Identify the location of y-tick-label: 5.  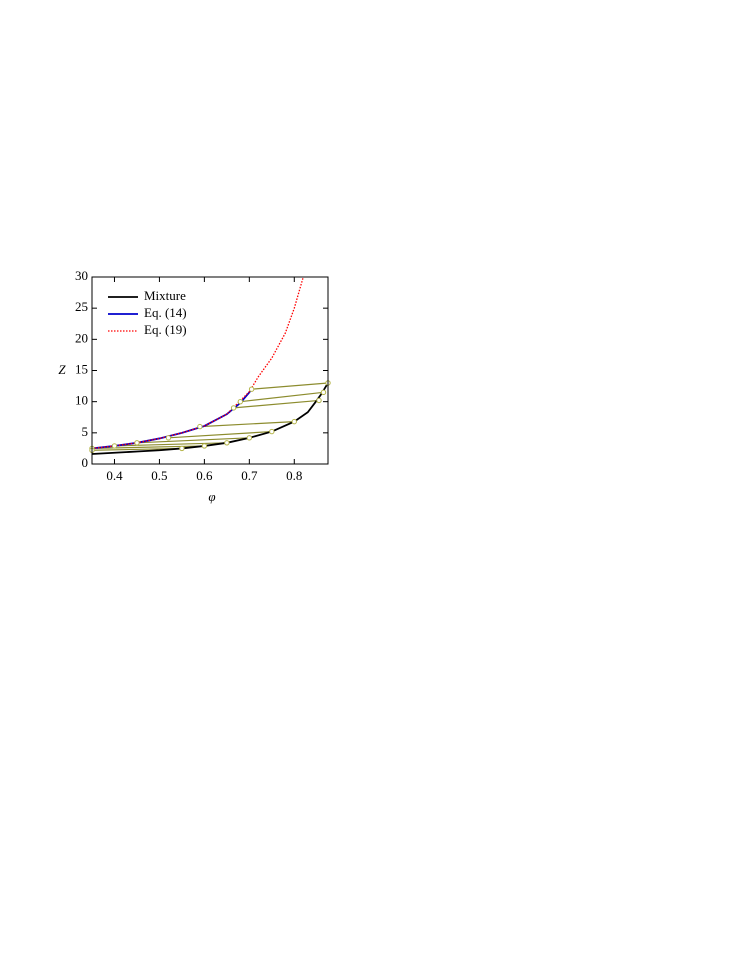
(85, 431).